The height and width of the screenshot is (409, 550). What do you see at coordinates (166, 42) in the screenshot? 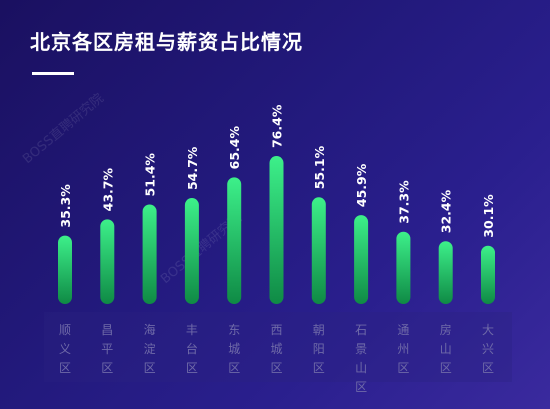
I see `chart-title: 北京各区房租与薪资占比情况` at bounding box center [166, 42].